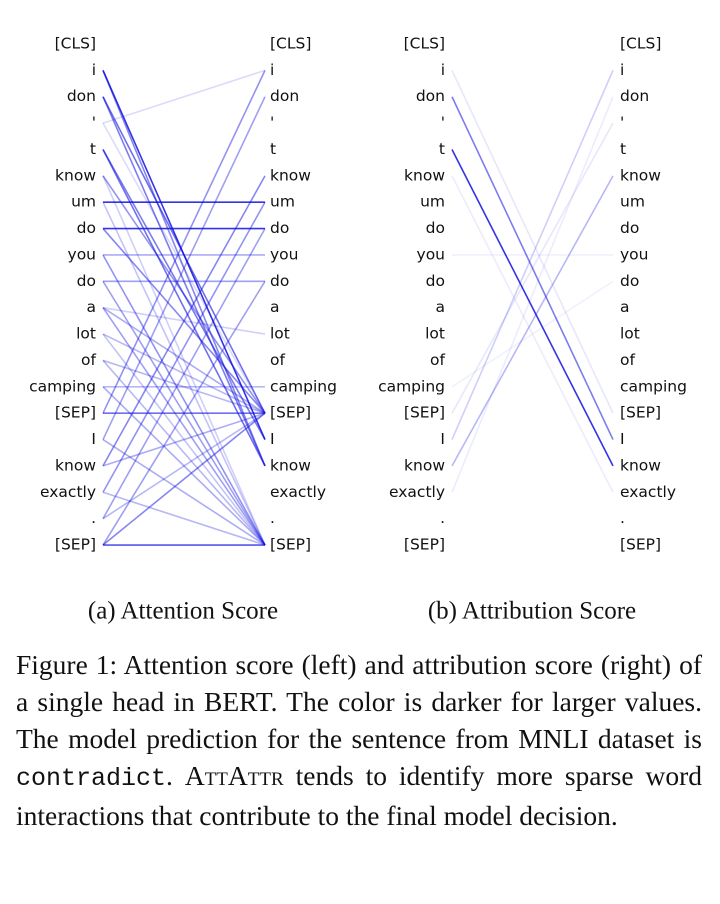 This screenshot has height=904, width=720. I want to click on caption-code: contradict, so click(91, 778).